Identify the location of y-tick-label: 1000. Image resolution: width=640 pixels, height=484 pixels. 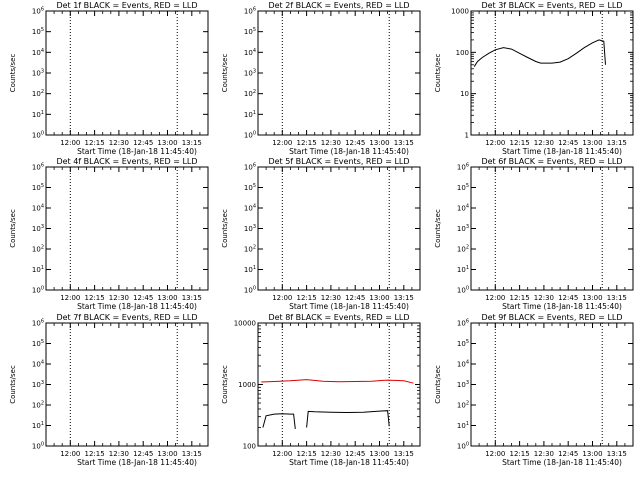
(460, 12).